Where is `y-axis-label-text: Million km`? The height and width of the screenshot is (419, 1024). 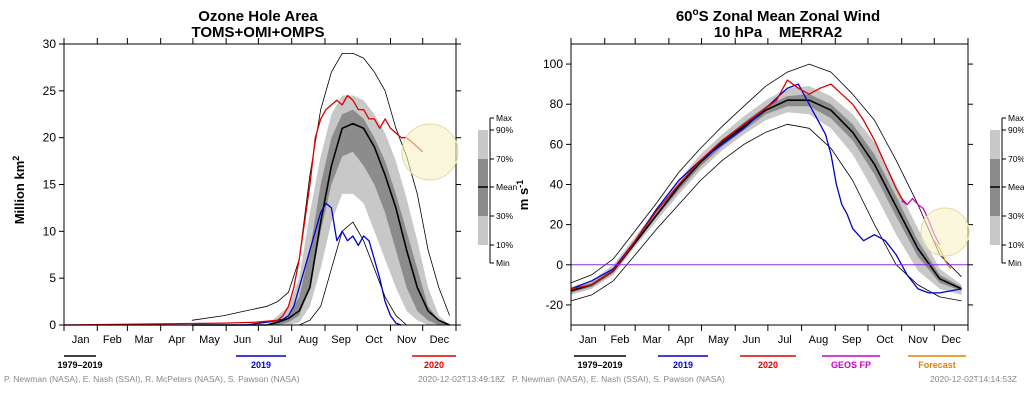 y-axis-label-text: Million km is located at coordinates (19, 193).